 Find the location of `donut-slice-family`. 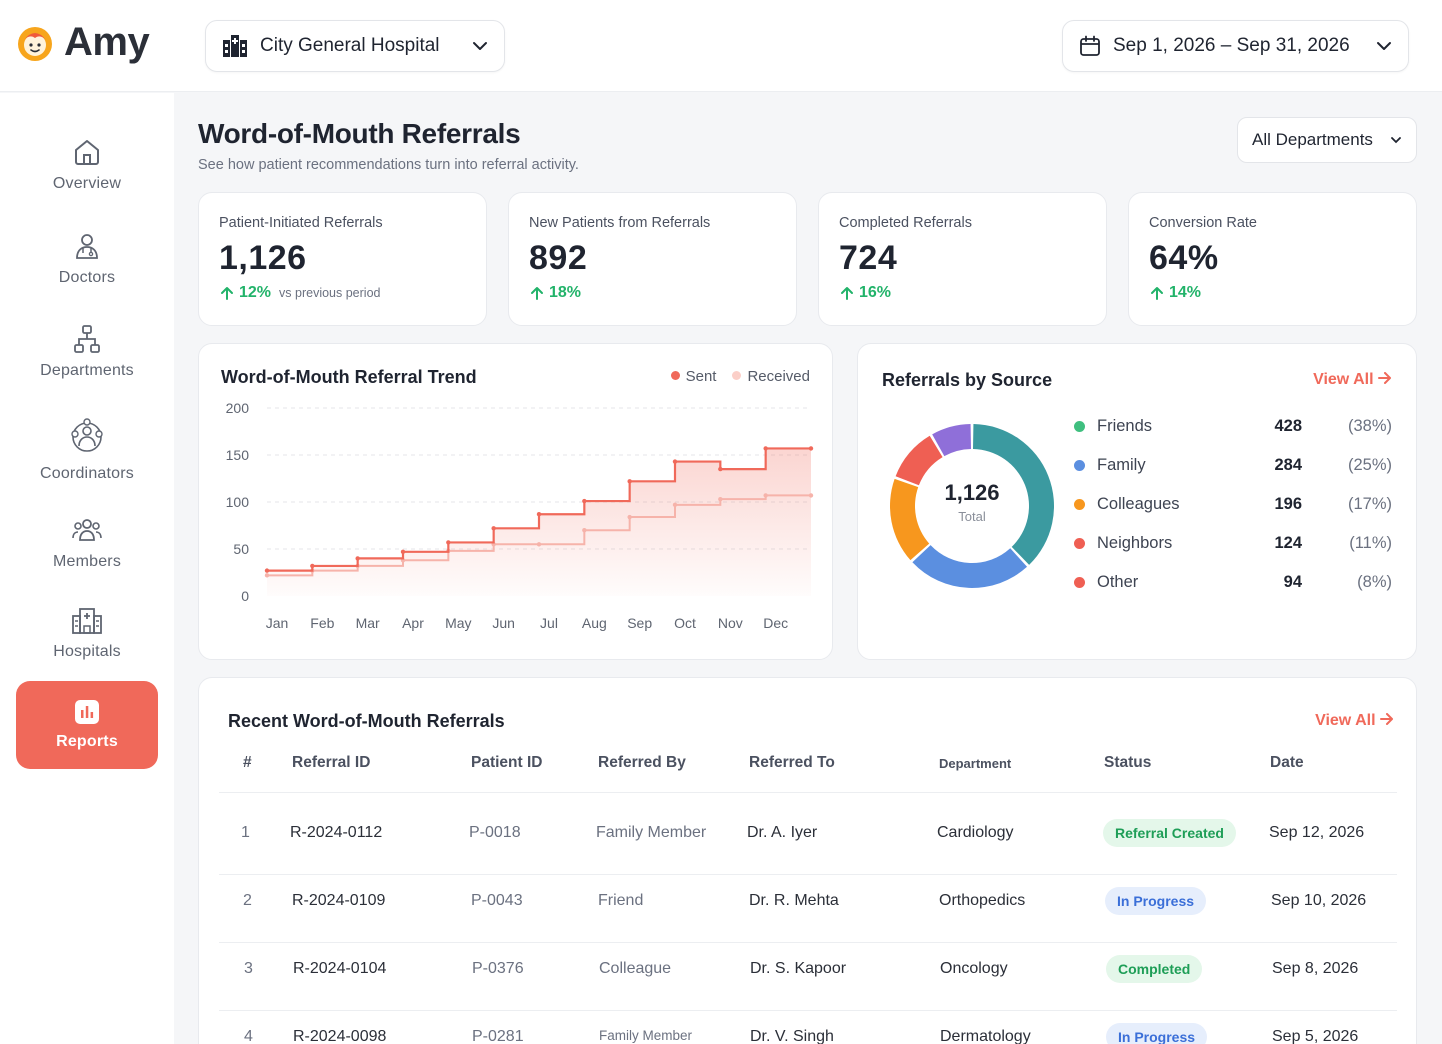

donut-slice-family is located at coordinates (970, 566).